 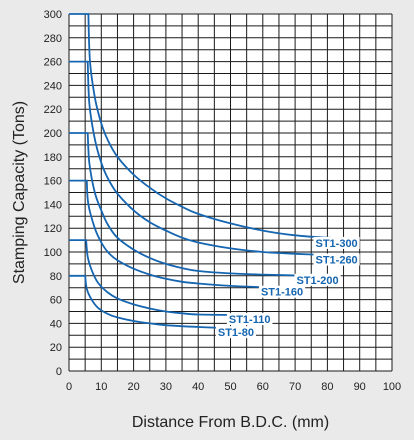 I want to click on x-tick-label: 40, so click(x=198, y=387).